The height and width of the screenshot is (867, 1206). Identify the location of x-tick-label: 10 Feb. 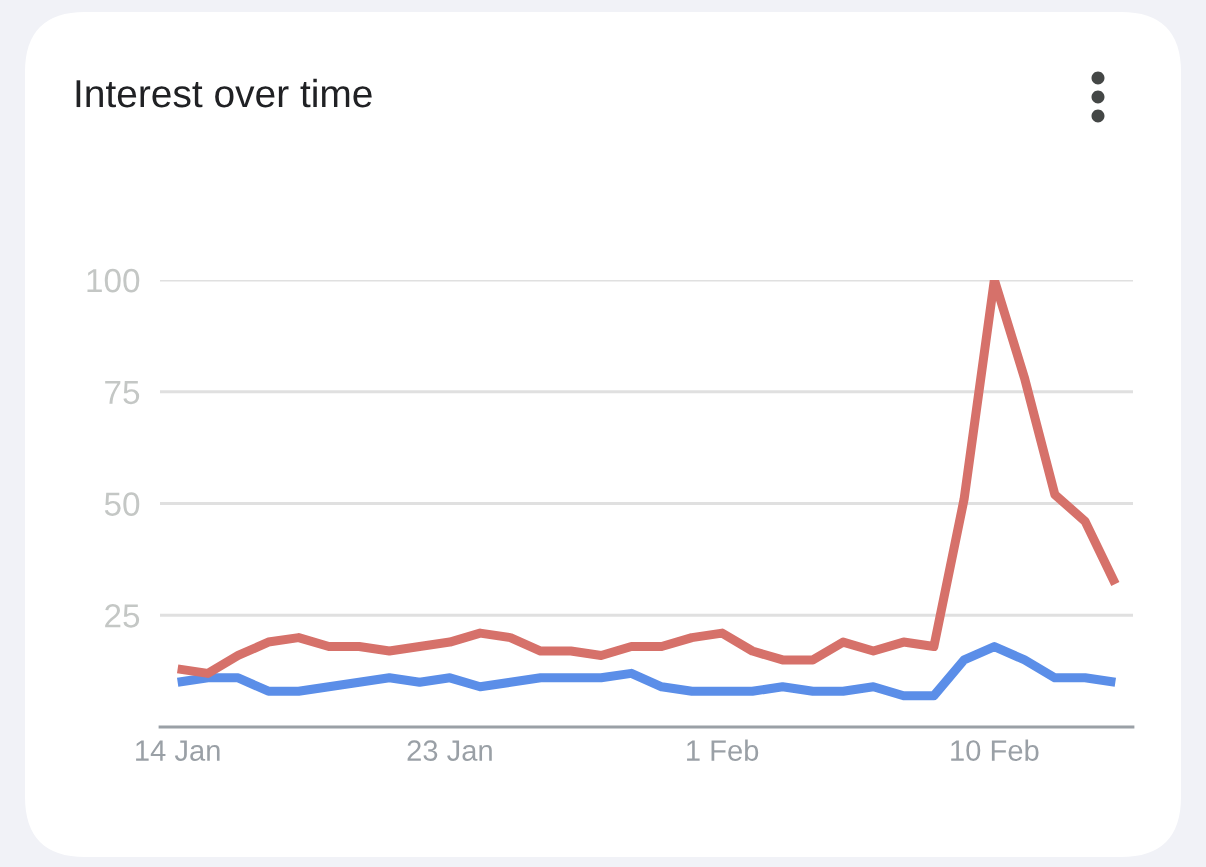
(995, 750).